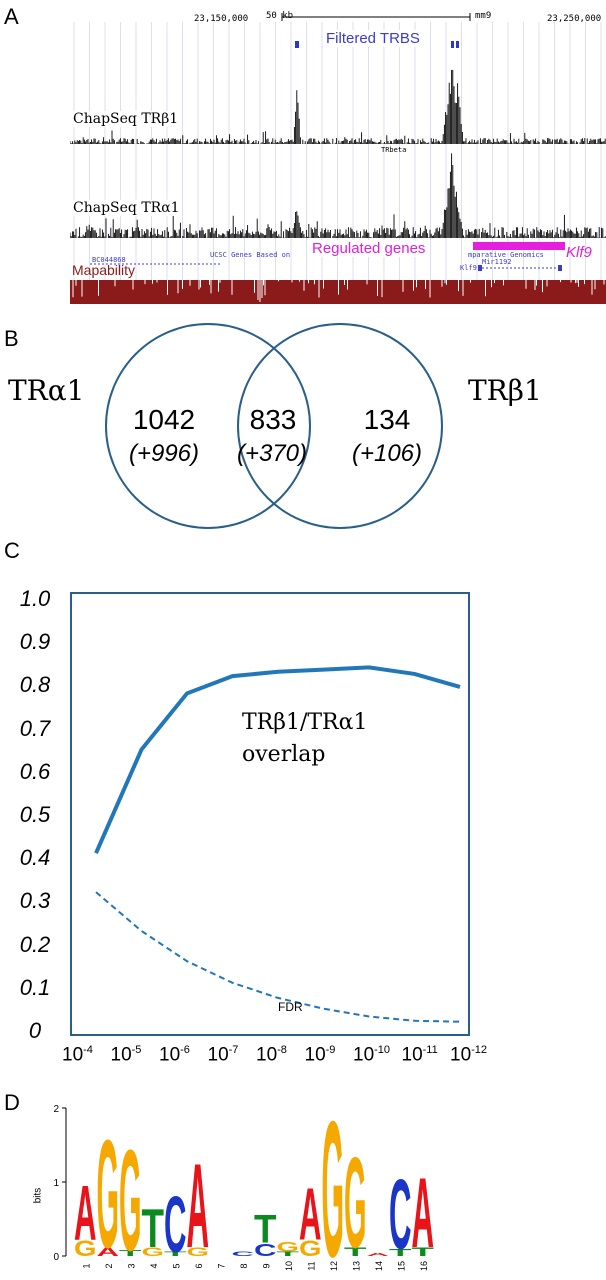 This screenshot has width=606, height=1280. I want to click on venn-count-overlap: 833, so click(273, 419).